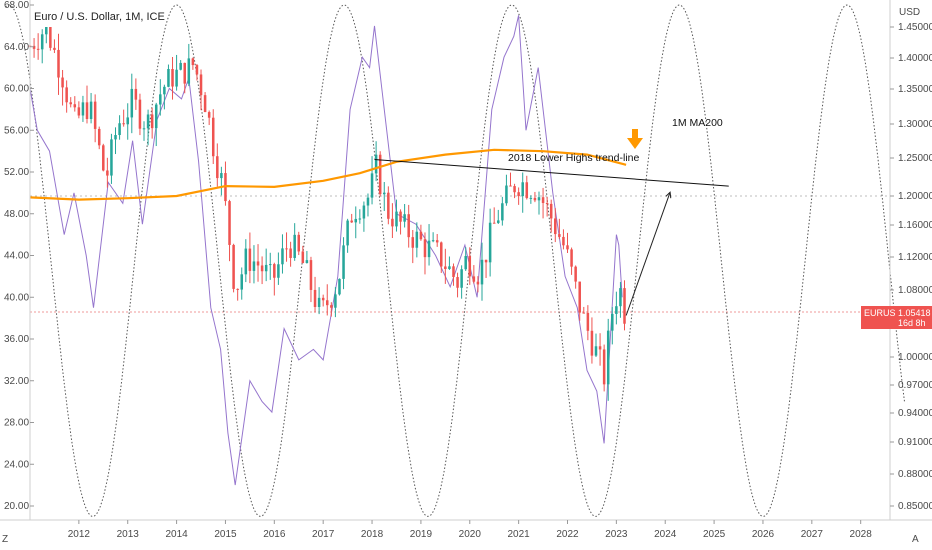 This screenshot has height=550, width=932. Describe the element at coordinates (665, 534) in the screenshot. I see `x-tick-label: 2024` at that location.